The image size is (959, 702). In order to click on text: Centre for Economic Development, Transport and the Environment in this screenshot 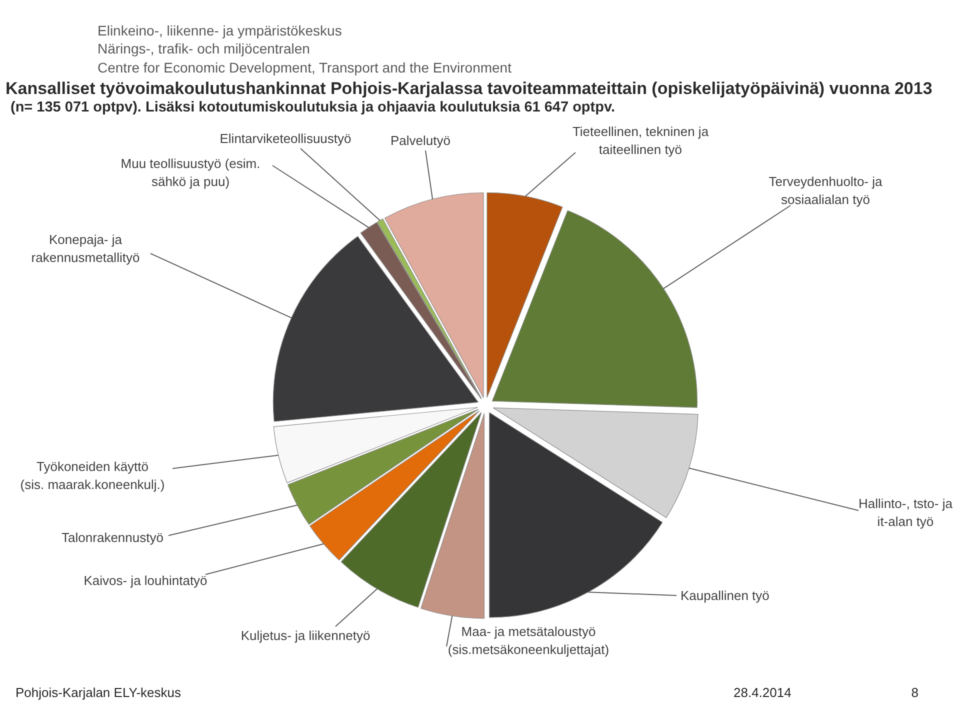, I will do `click(305, 68)`.